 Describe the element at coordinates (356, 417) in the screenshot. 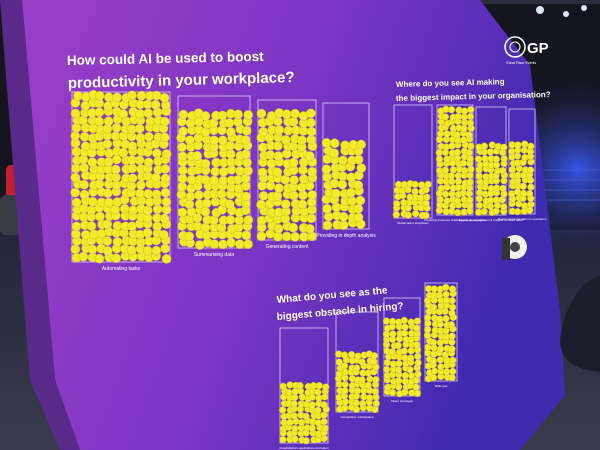

I see `q3-column-2-label: Competitive marketplace` at that location.